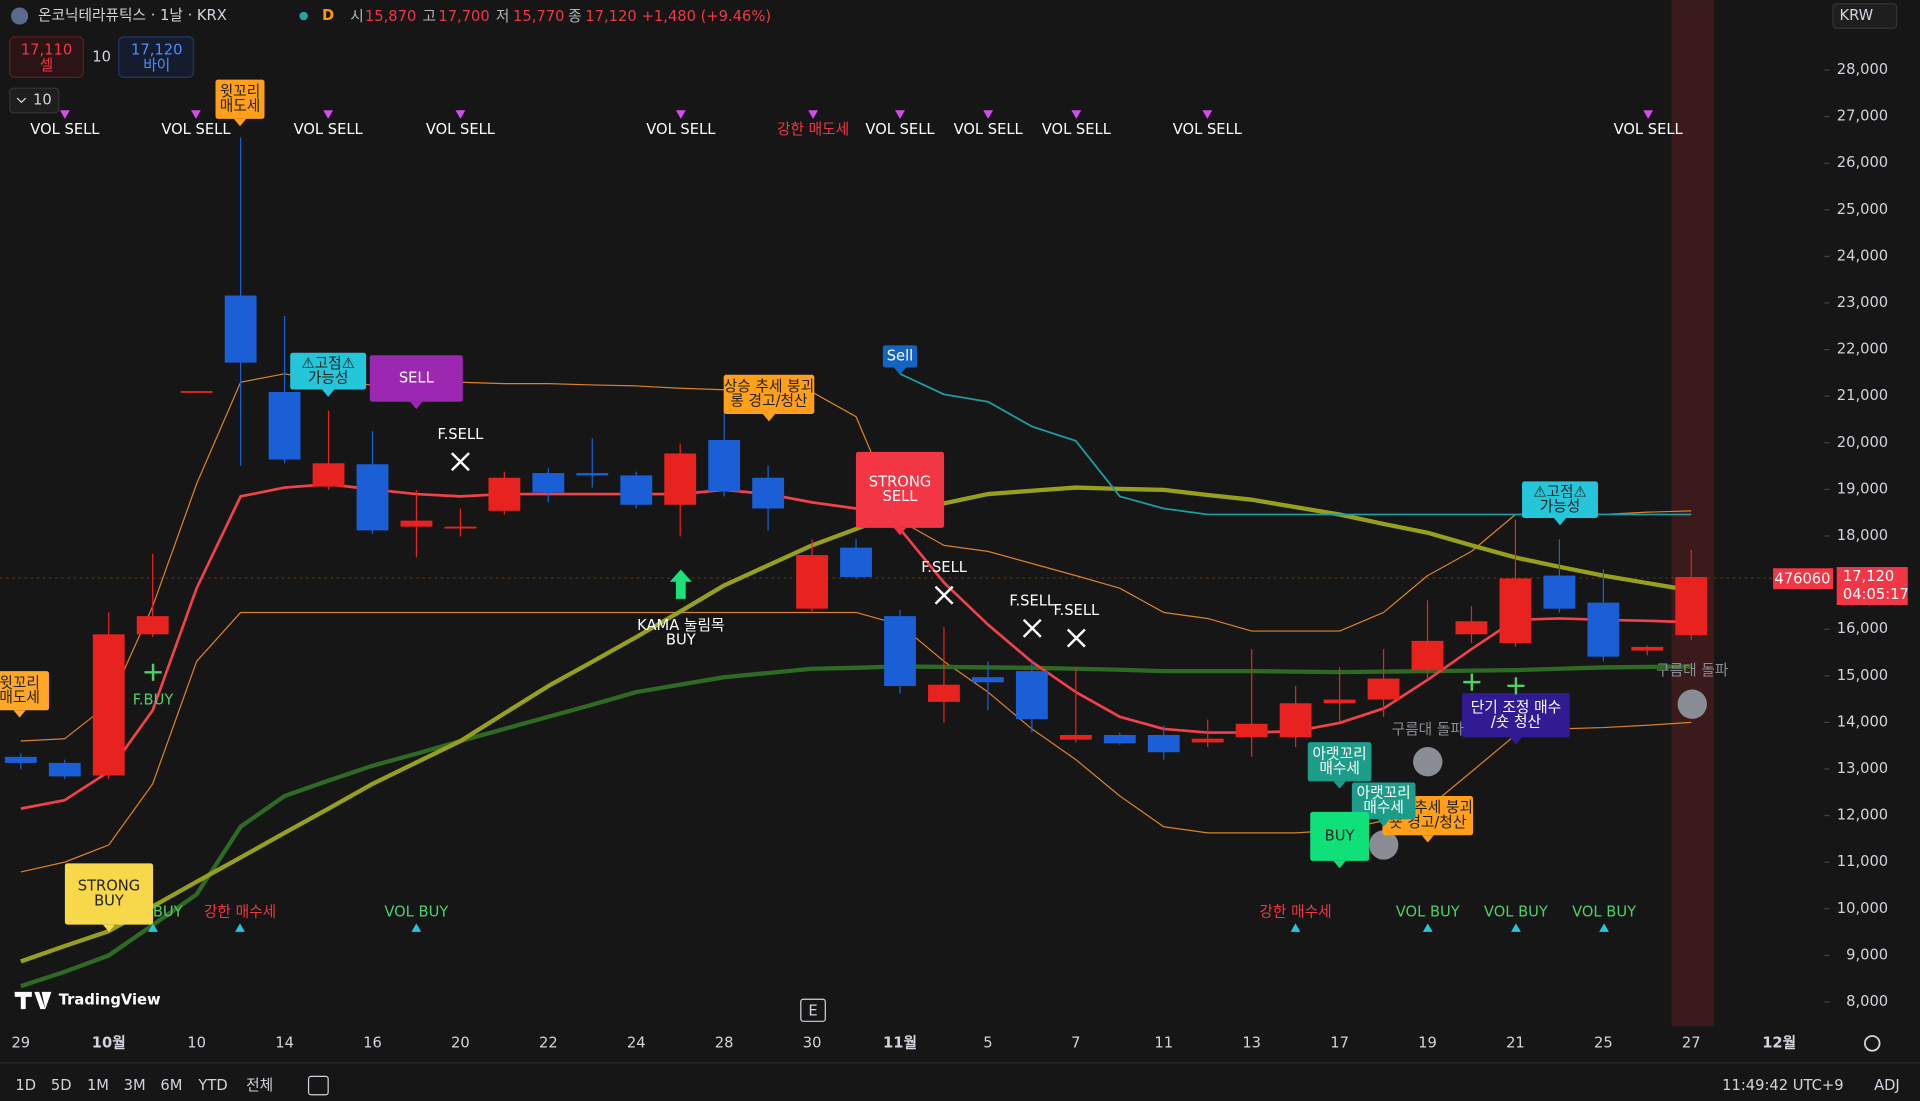 The image size is (1920, 1101). I want to click on volume-tag-text: 476060, so click(1802, 578).